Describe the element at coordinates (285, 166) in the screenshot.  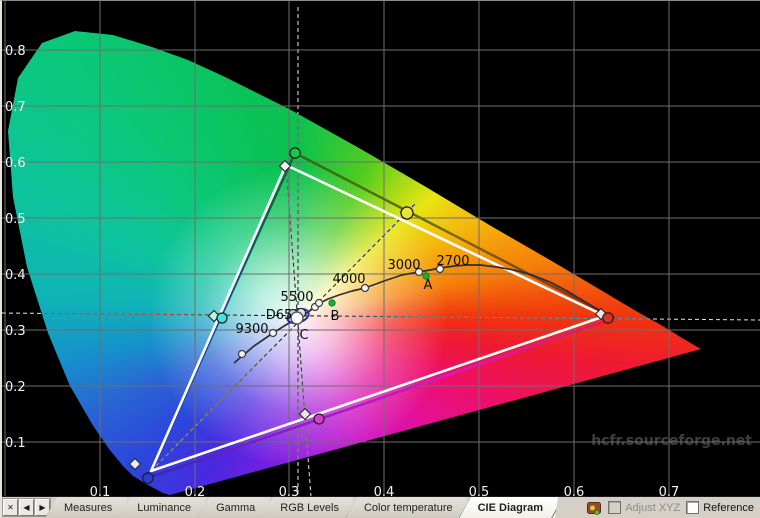
I see `green-reference-diamond` at that location.